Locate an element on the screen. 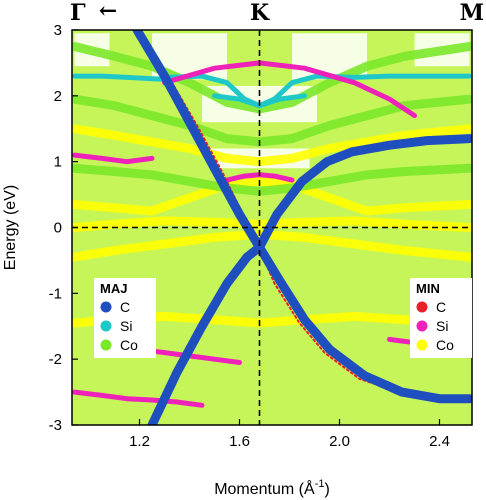  legend-min: MIN C Si Co is located at coordinates (441, 318).